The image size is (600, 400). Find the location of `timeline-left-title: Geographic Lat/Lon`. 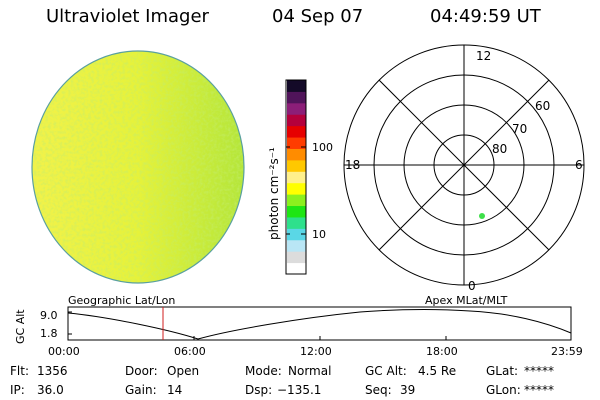

timeline-left-title: Geographic Lat/Lon is located at coordinates (121, 300).